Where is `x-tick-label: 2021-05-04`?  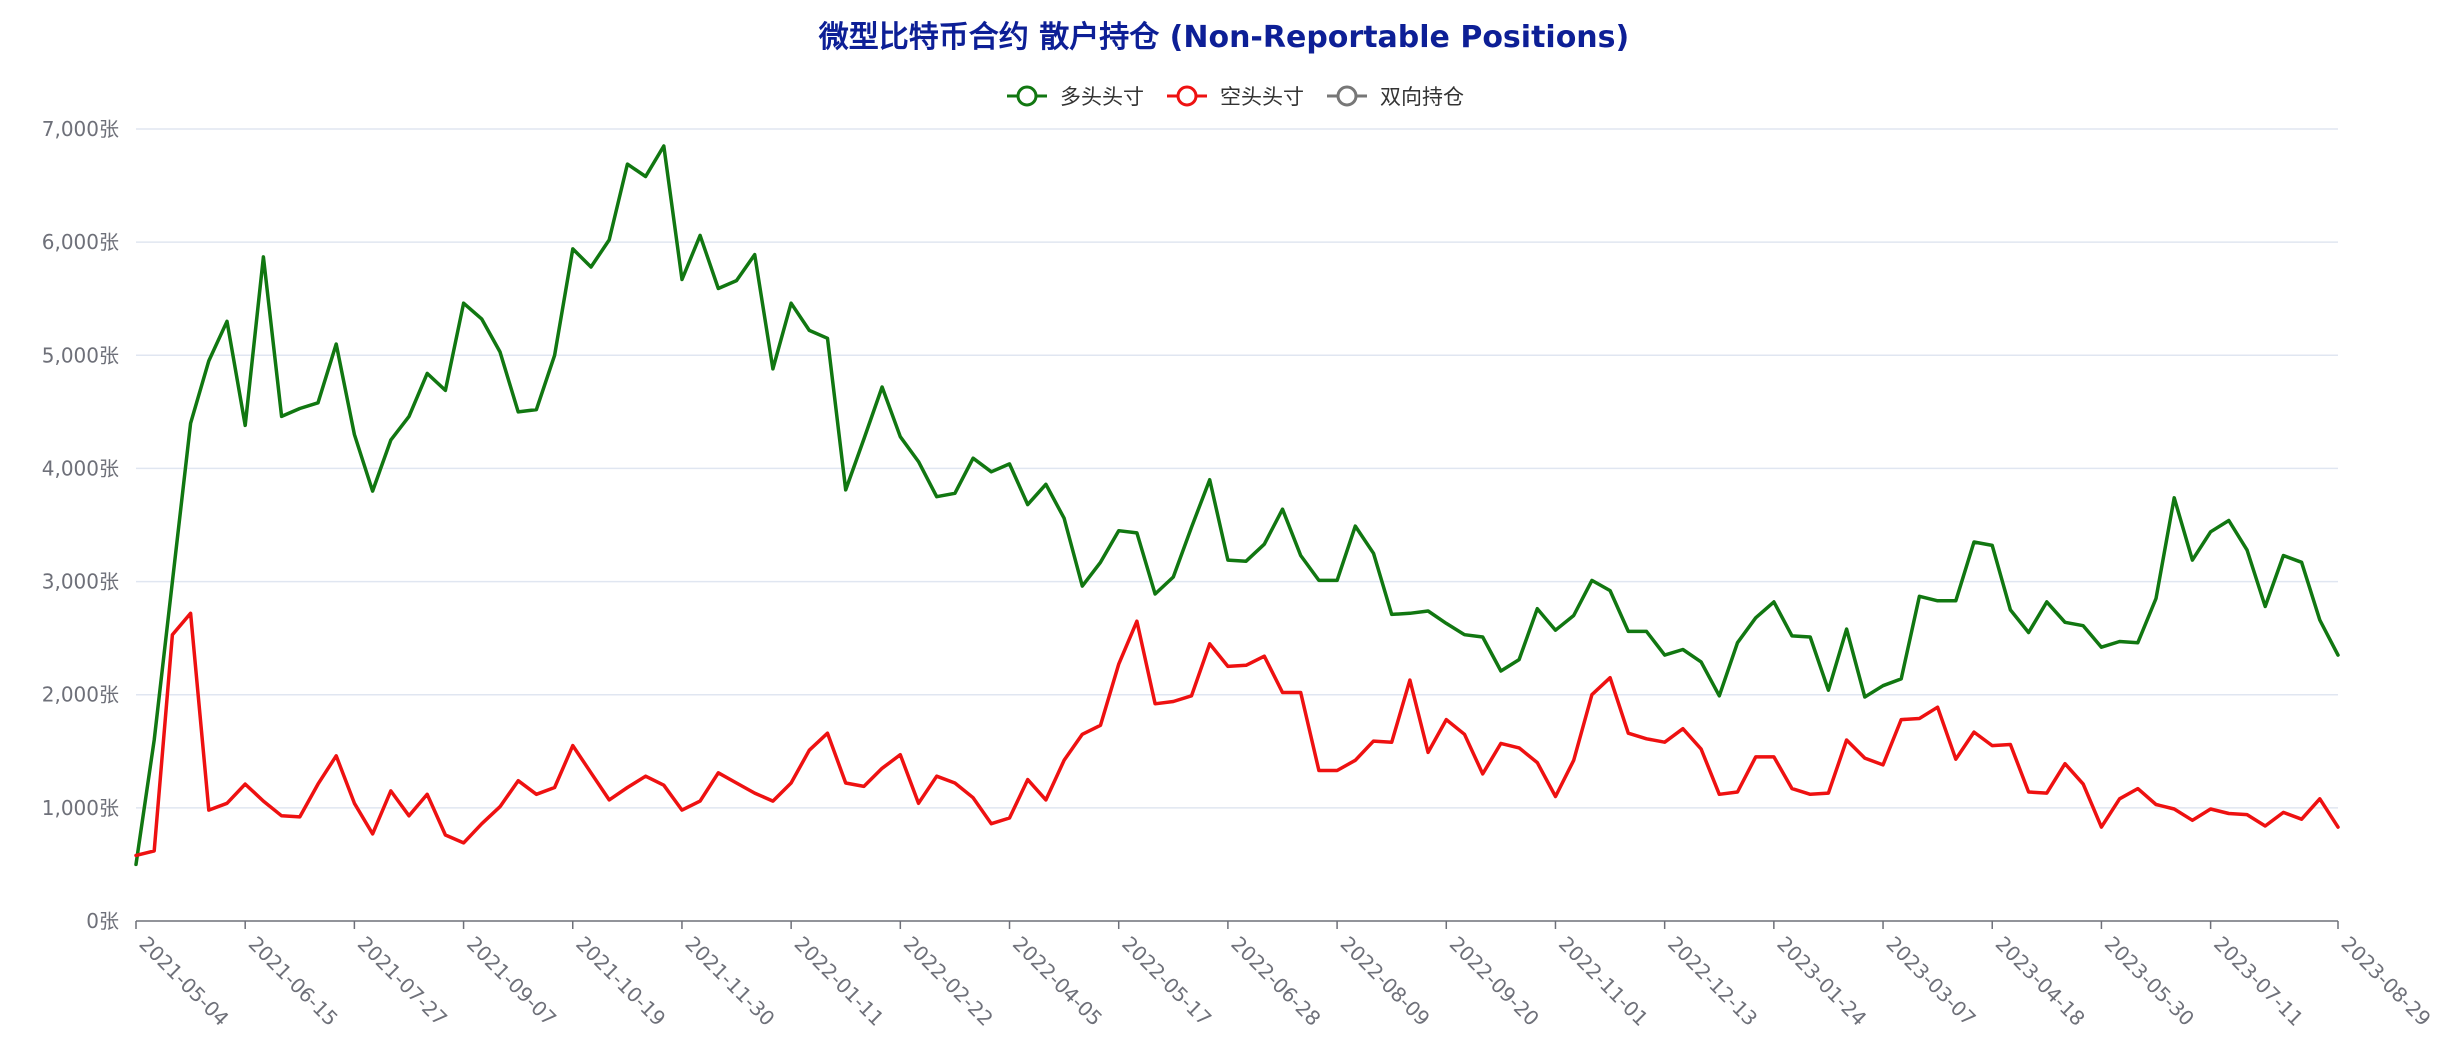 x-tick-label: 2021-05-04 is located at coordinates (183, 981).